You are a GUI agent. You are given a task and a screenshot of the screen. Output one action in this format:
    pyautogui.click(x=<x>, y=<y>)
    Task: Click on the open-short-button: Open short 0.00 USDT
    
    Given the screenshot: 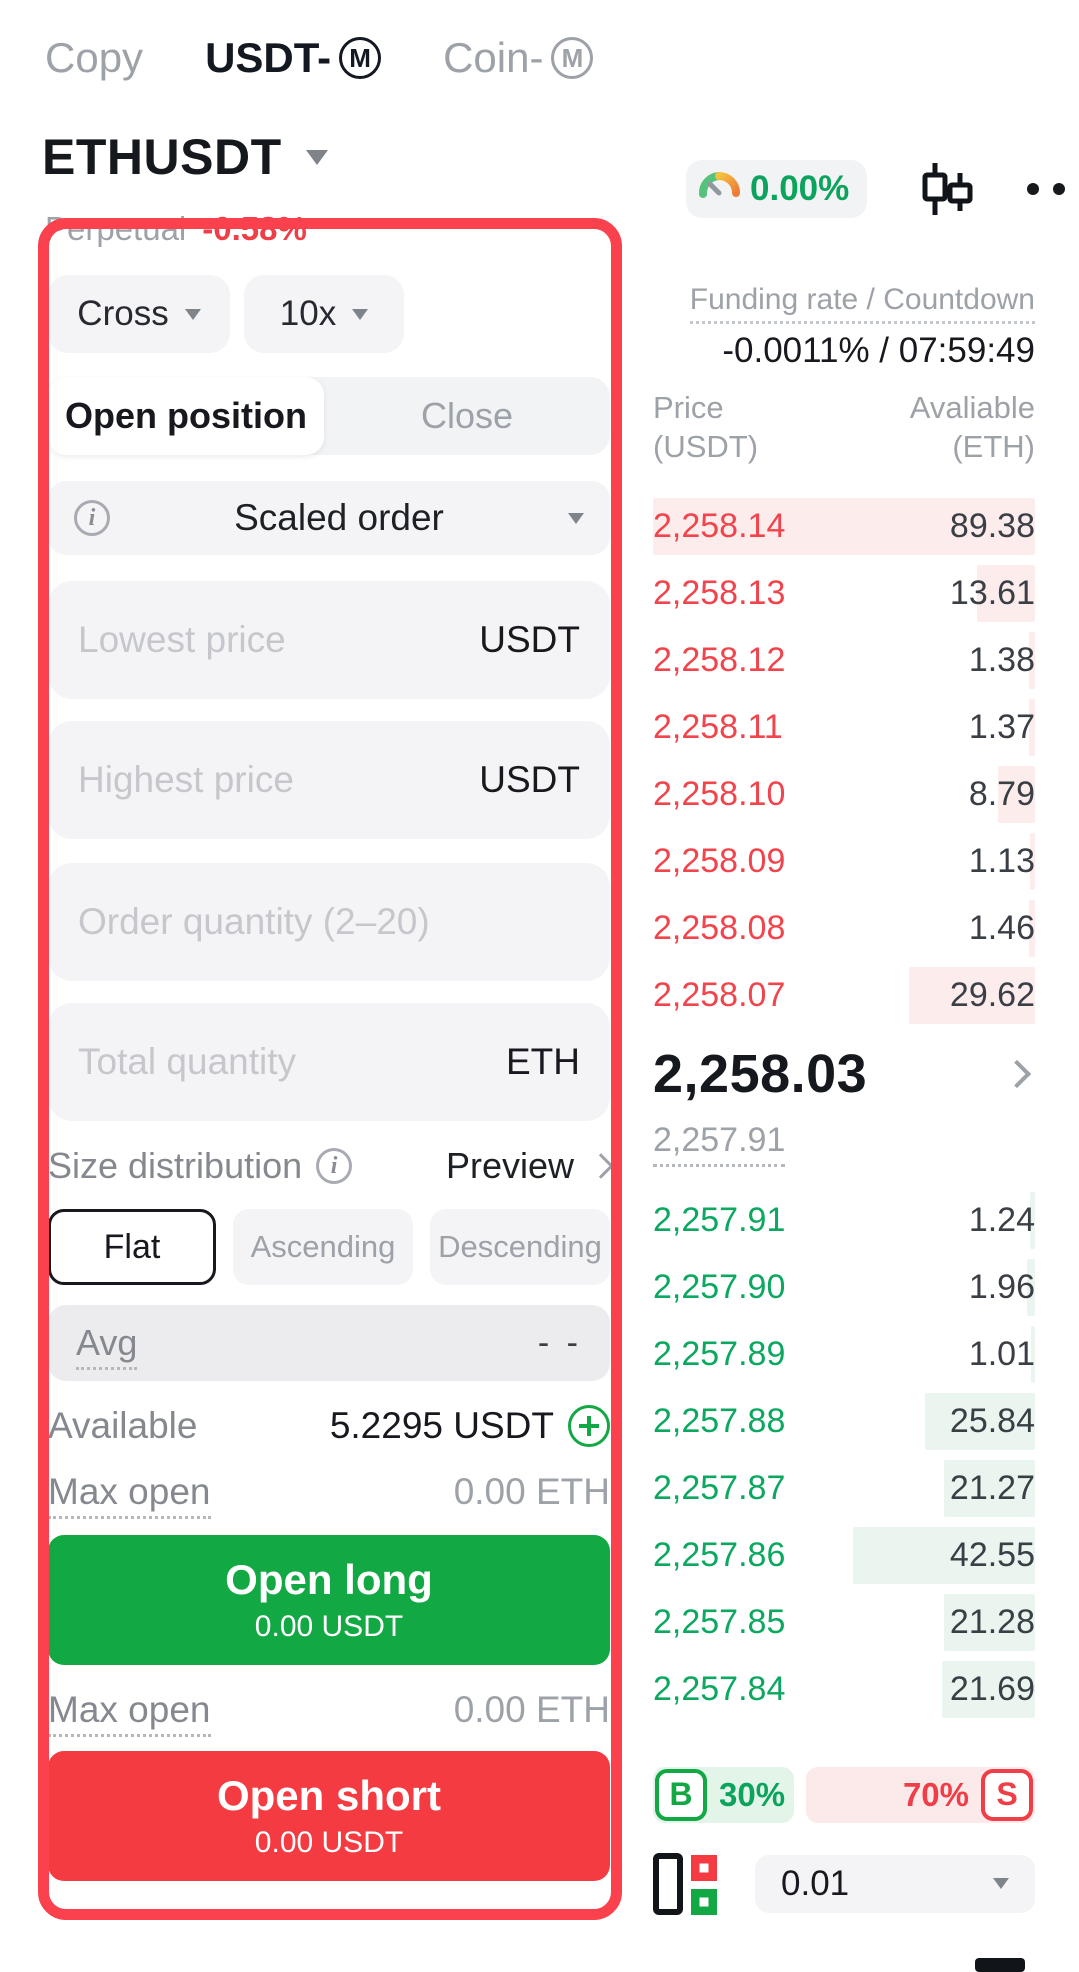 What is the action you would take?
    pyautogui.click(x=329, y=1816)
    